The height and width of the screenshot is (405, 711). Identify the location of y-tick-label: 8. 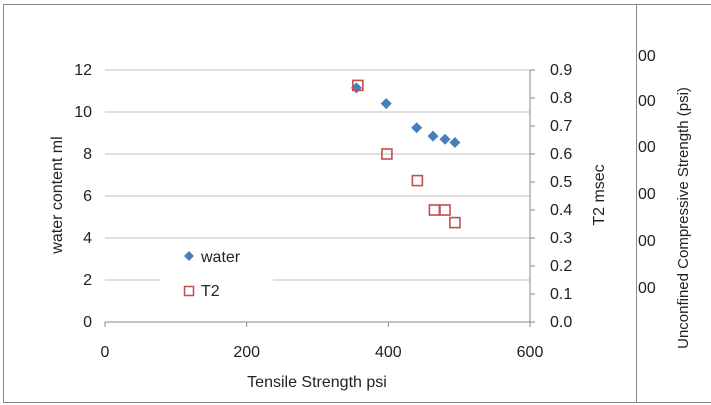
(87, 154).